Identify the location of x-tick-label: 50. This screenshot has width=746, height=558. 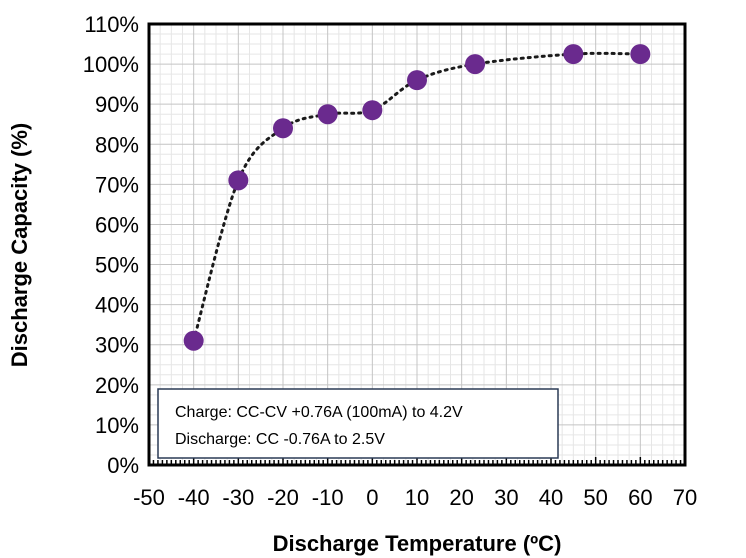
(595, 497).